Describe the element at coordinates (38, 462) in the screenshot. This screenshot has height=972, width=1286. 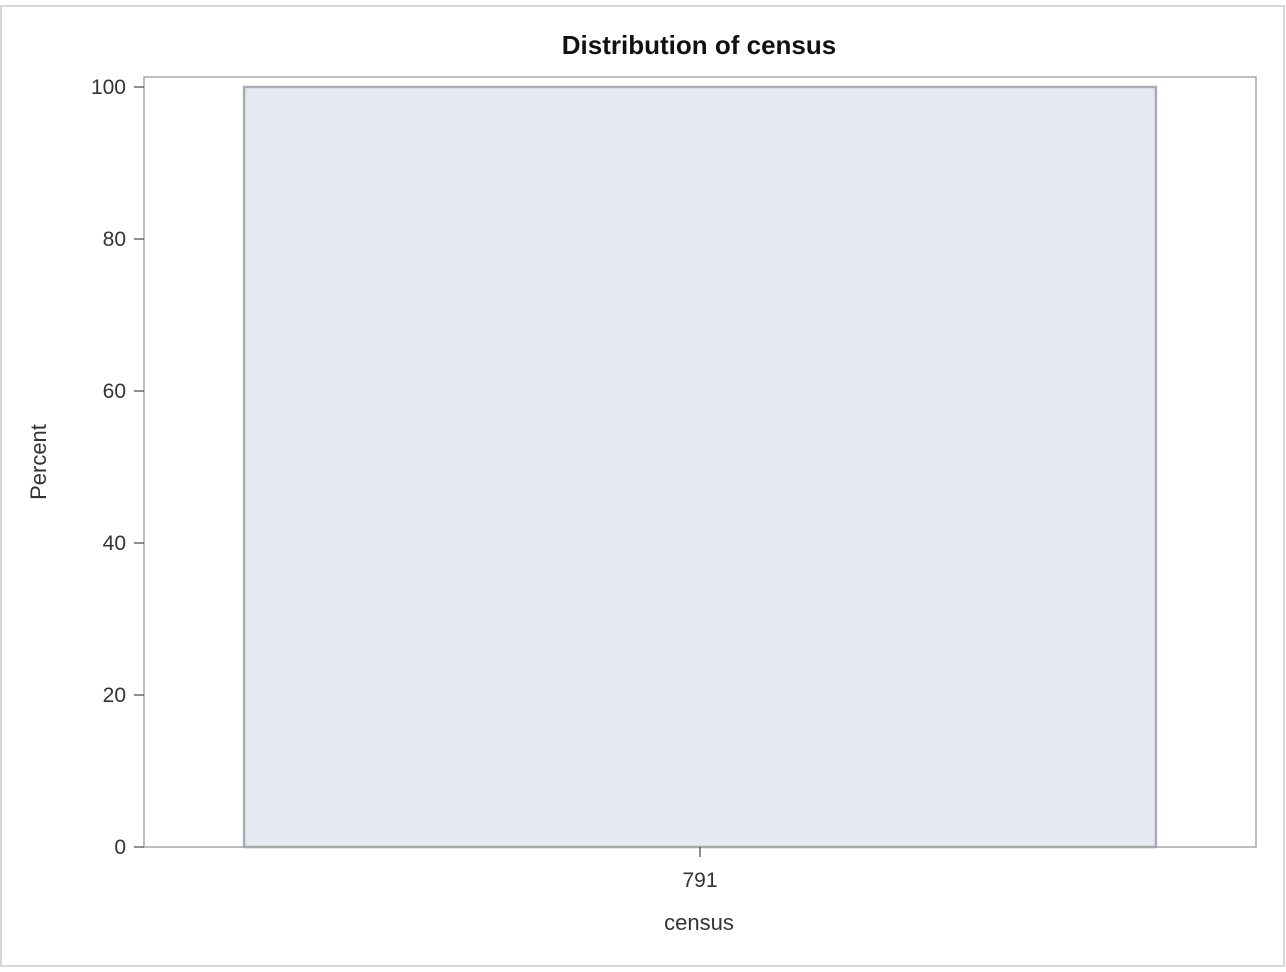
I see `y-axis-label: Percent` at that location.